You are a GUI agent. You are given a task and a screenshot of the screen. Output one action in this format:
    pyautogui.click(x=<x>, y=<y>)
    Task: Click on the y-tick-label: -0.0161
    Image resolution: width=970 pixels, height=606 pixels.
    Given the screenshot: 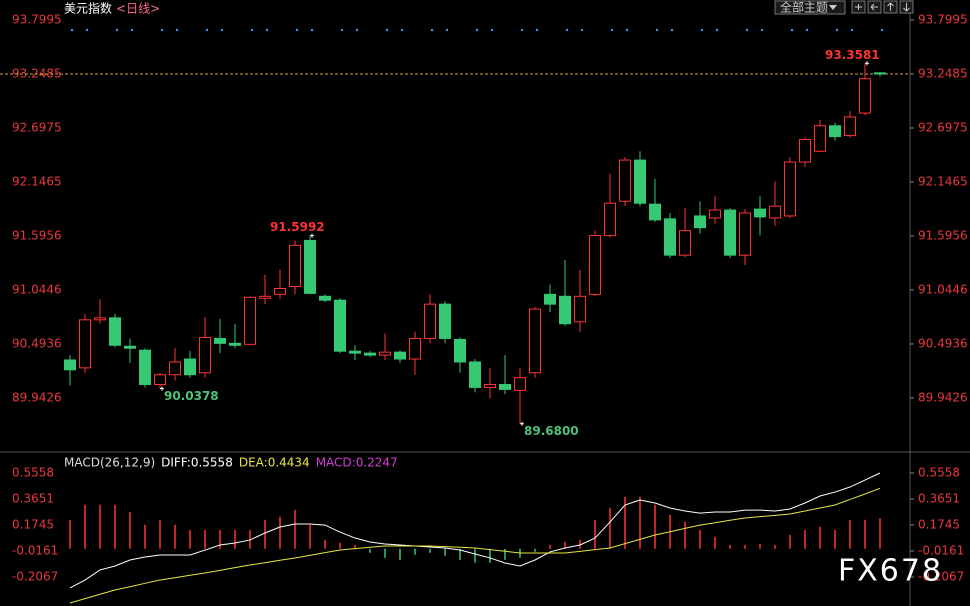 What is the action you would take?
    pyautogui.click(x=941, y=551)
    